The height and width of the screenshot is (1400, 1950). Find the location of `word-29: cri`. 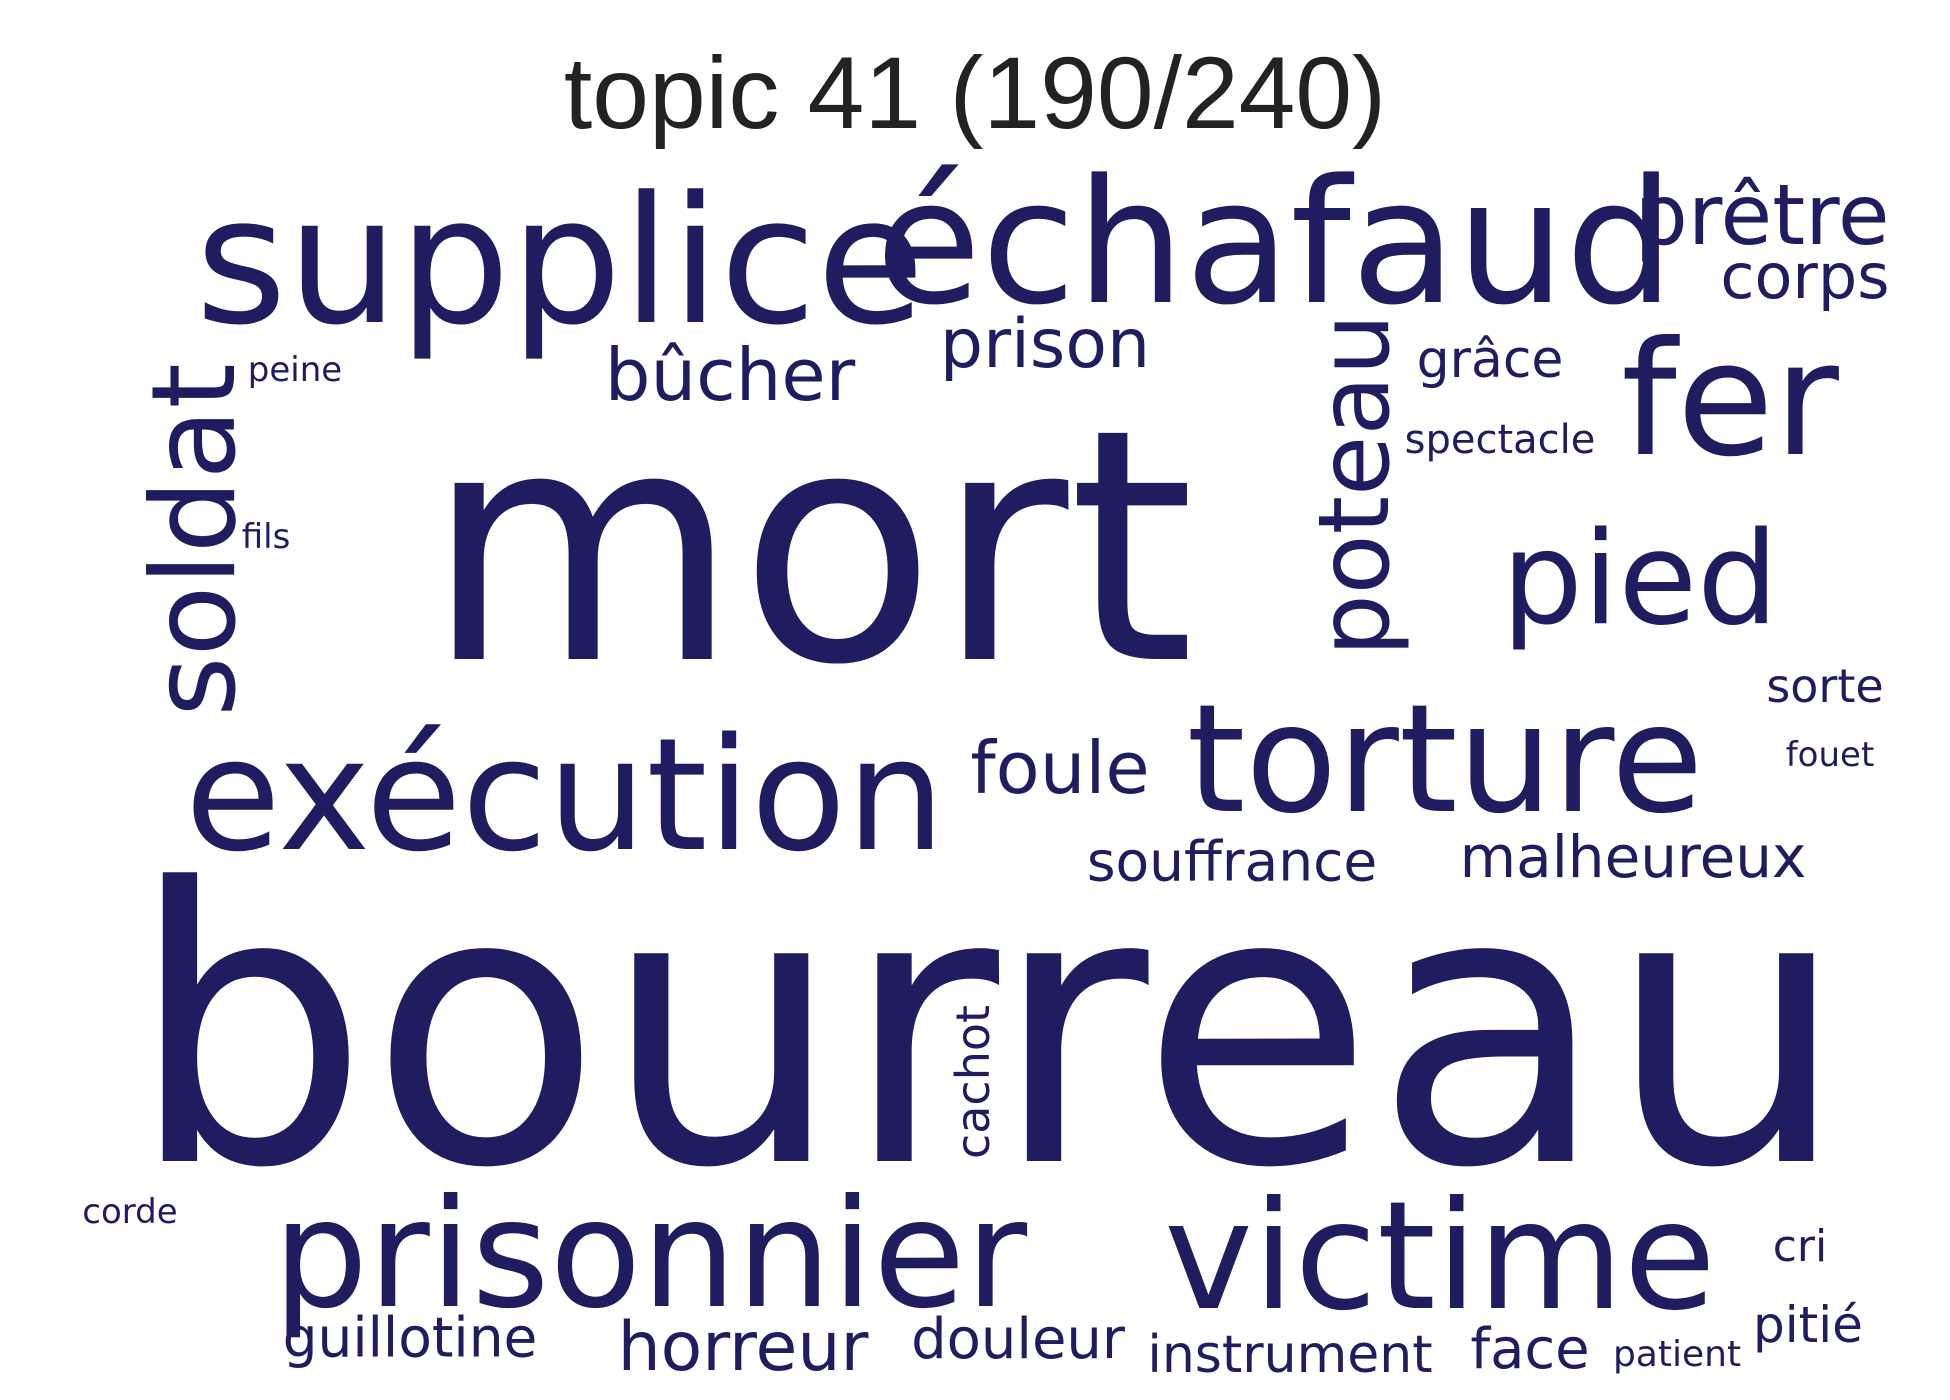

word-29: cri is located at coordinates (1800, 1246).